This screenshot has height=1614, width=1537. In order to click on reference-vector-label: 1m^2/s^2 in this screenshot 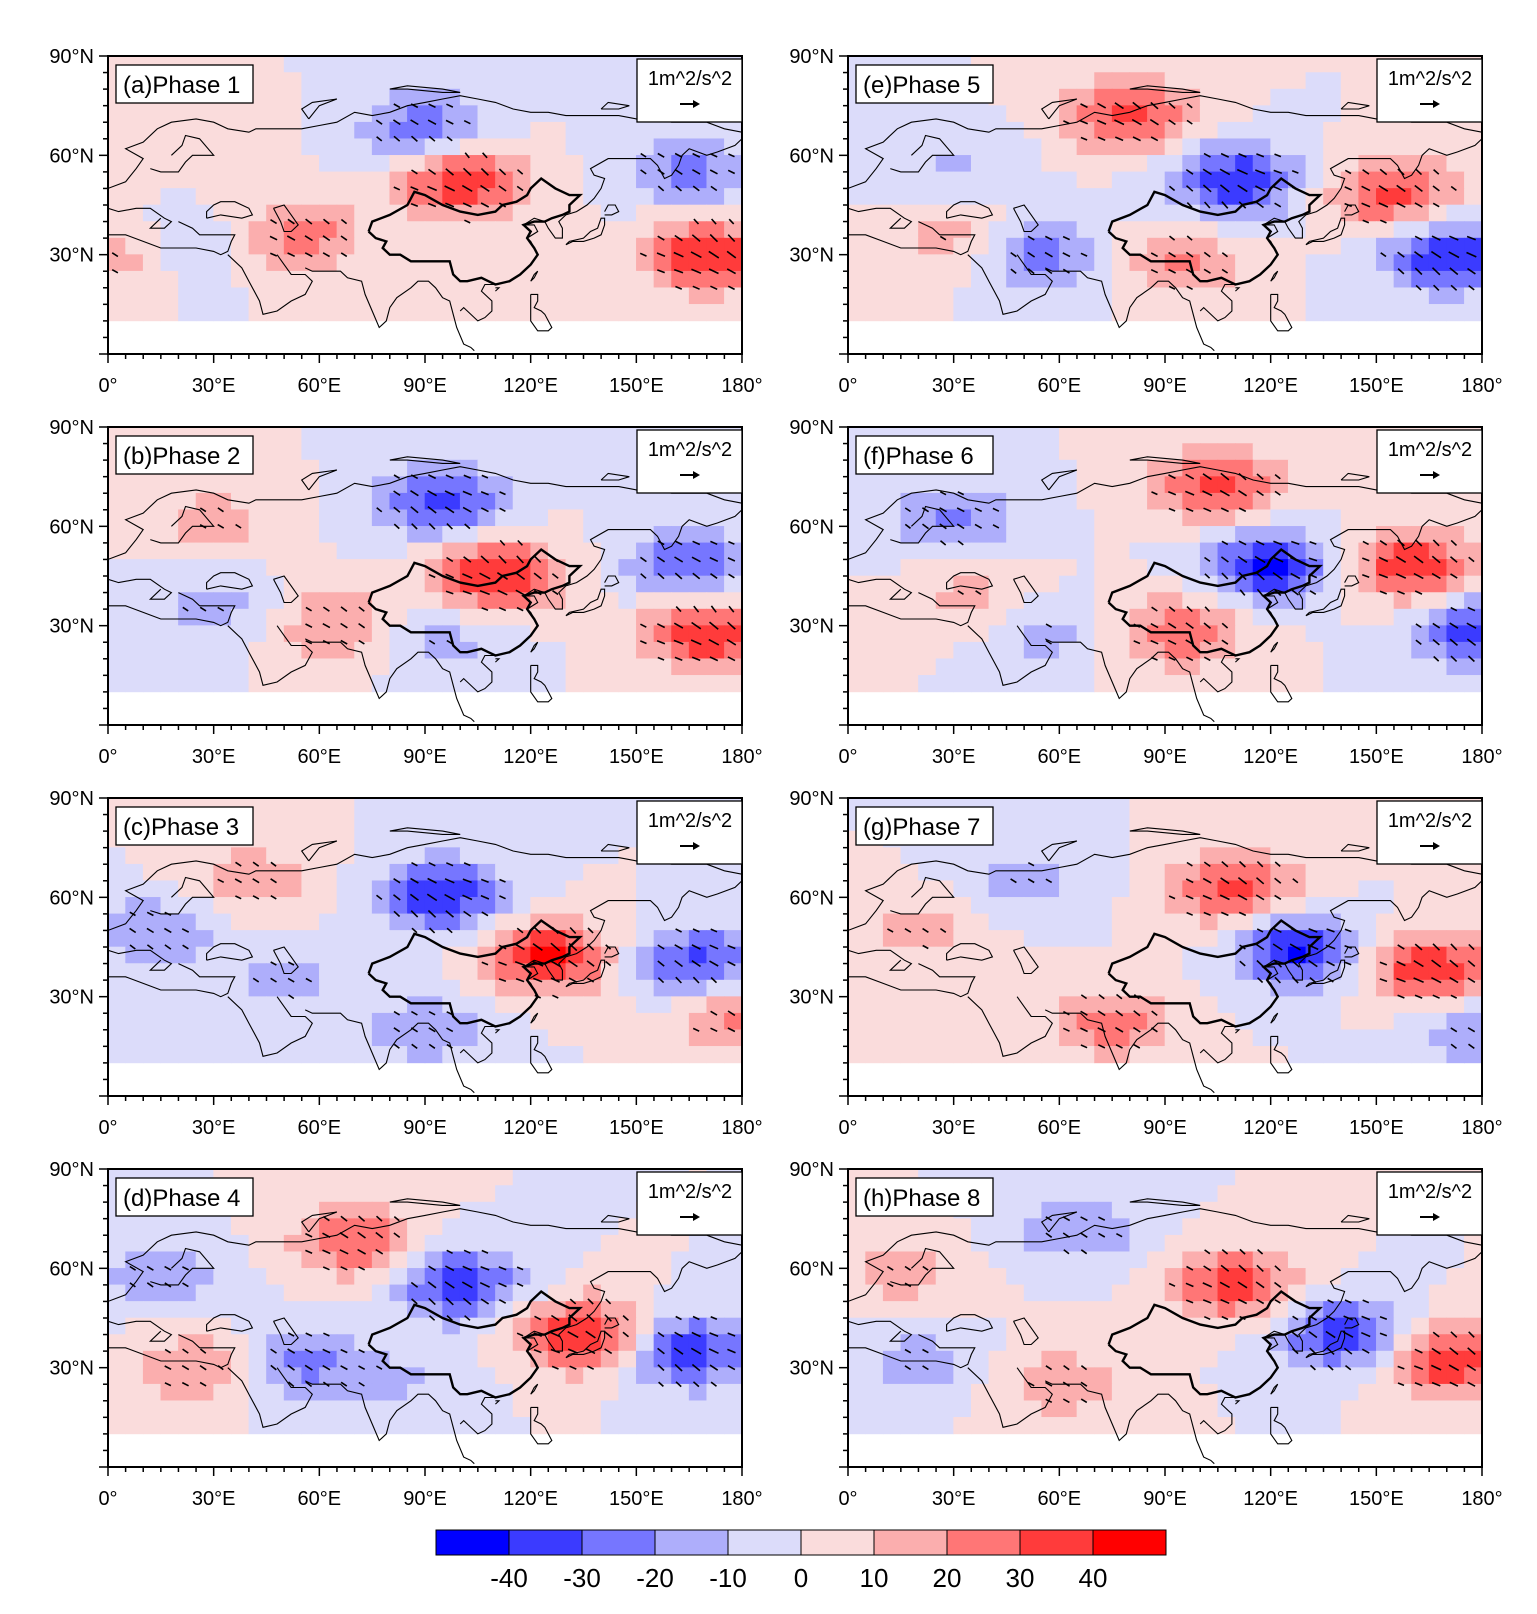, I will do `click(690, 450)`.